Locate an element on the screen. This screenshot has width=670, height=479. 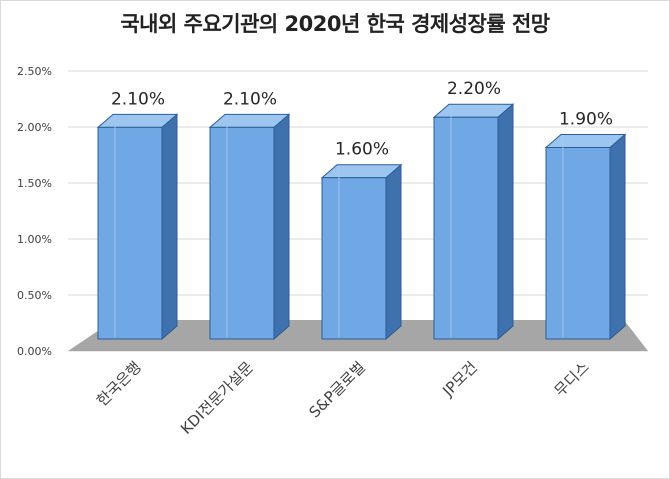
x-tick-label: 무디스 is located at coordinates (572, 379).